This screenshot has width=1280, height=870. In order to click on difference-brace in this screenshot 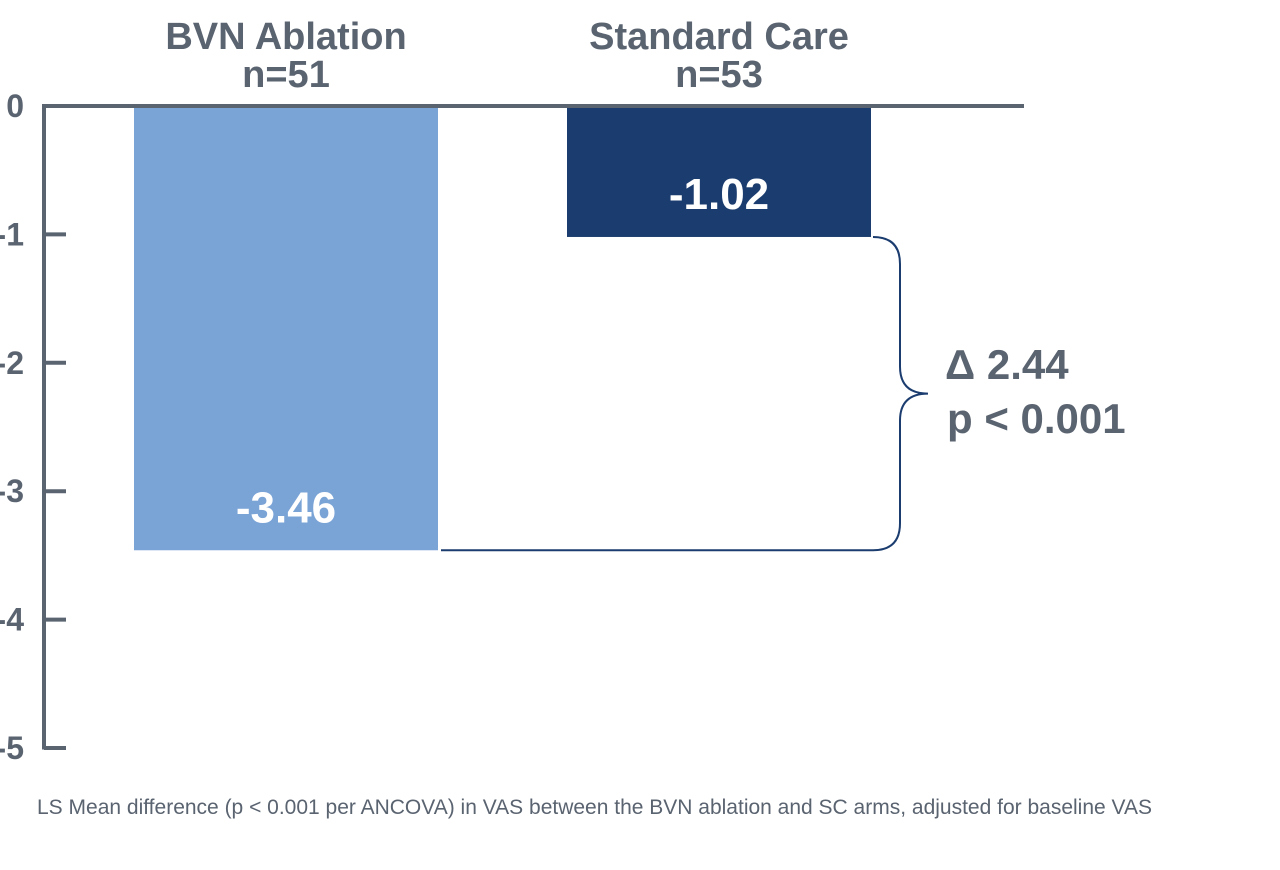, I will do `click(900, 393)`.